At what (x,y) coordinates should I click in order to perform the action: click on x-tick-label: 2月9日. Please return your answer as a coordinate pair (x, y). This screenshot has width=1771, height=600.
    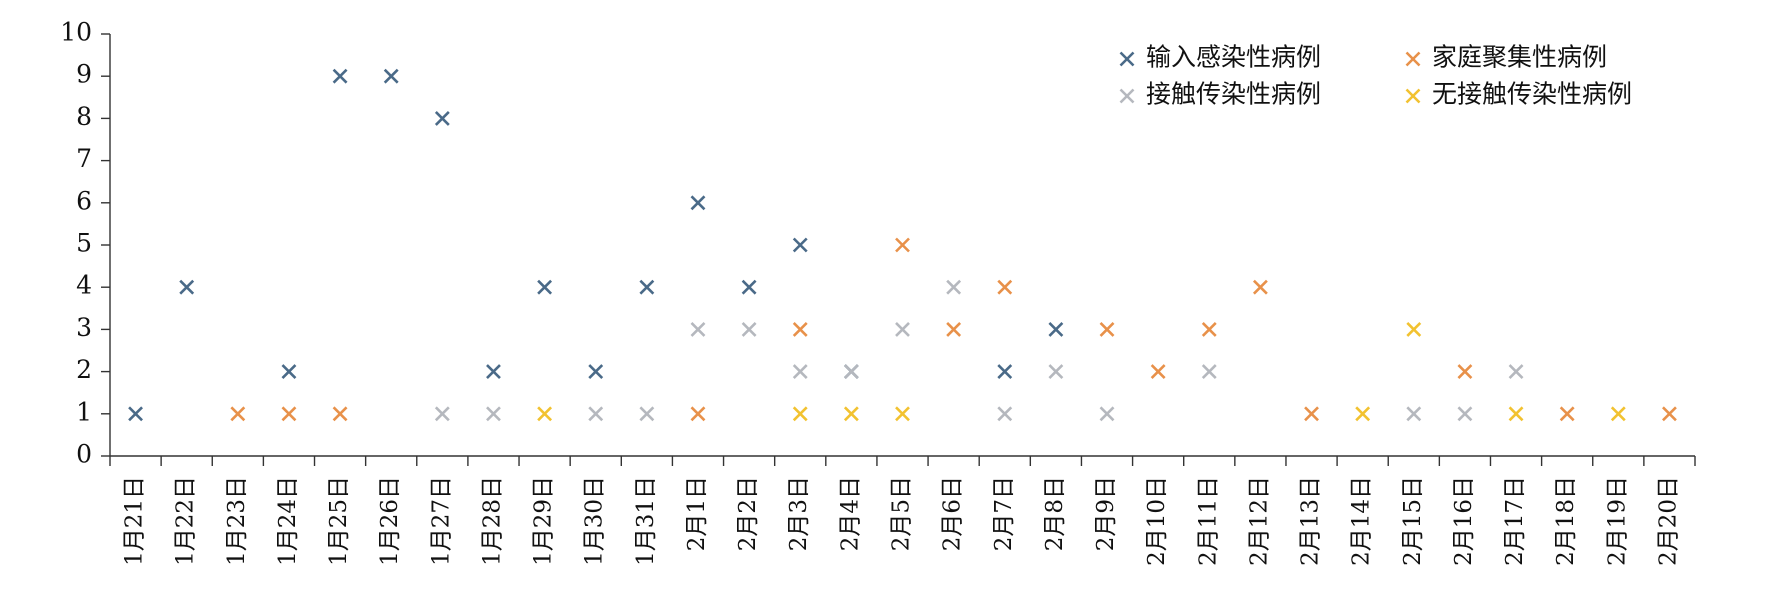
    Looking at the image, I should click on (1106, 513).